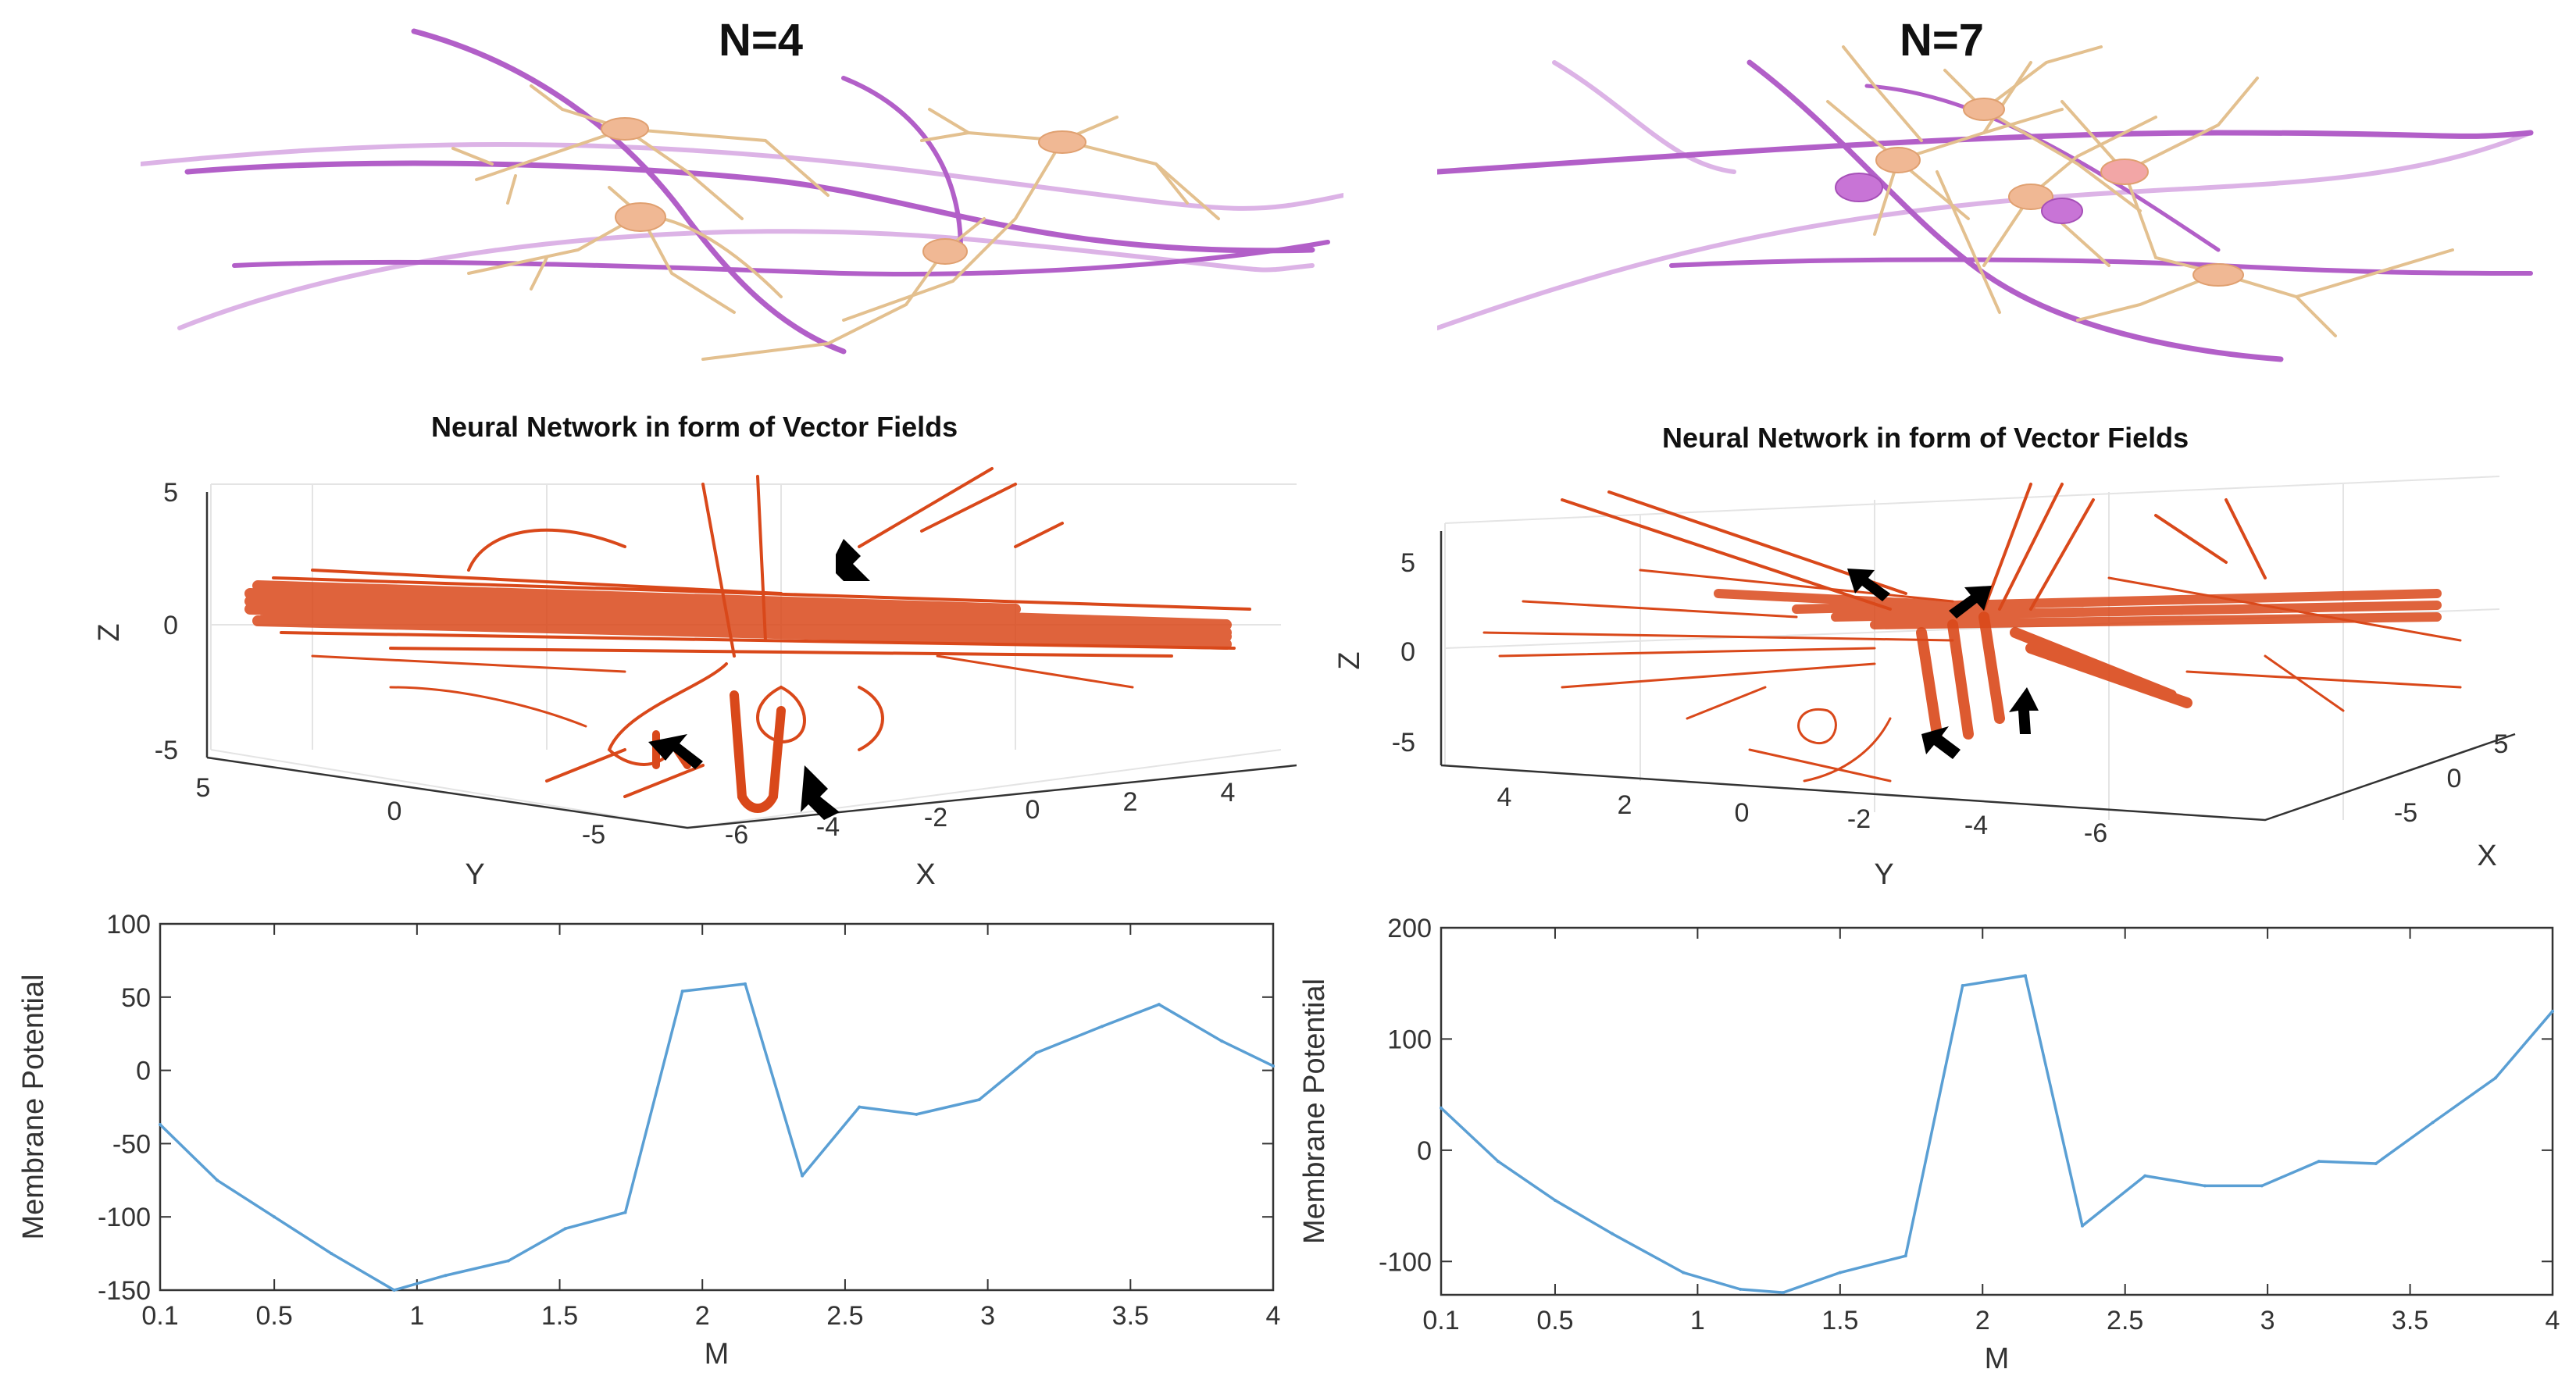  Describe the element at coordinates (761, 40) in the screenshot. I see `network-label-left: N=4` at that location.